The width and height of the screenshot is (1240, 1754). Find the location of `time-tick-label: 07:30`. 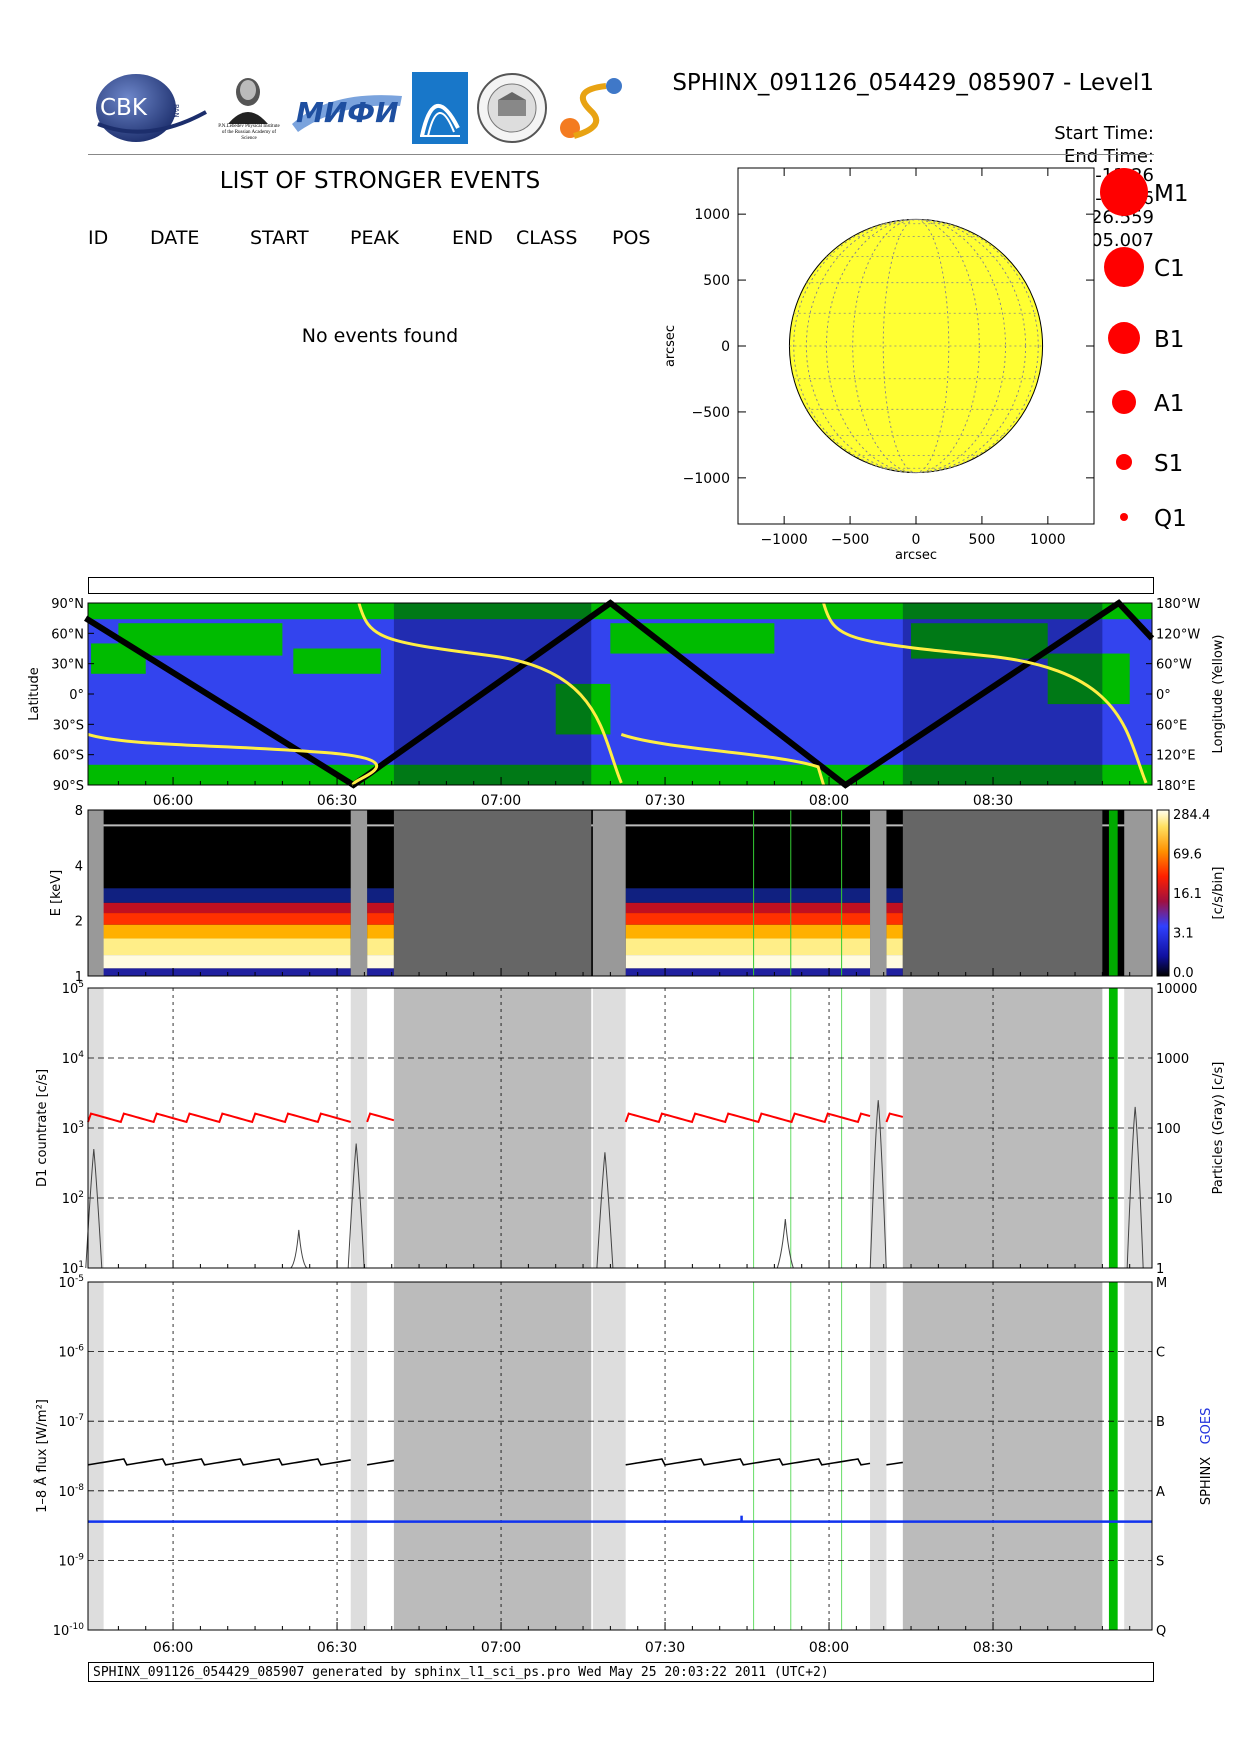

time-tick-label: 07:30 is located at coordinates (665, 1648).